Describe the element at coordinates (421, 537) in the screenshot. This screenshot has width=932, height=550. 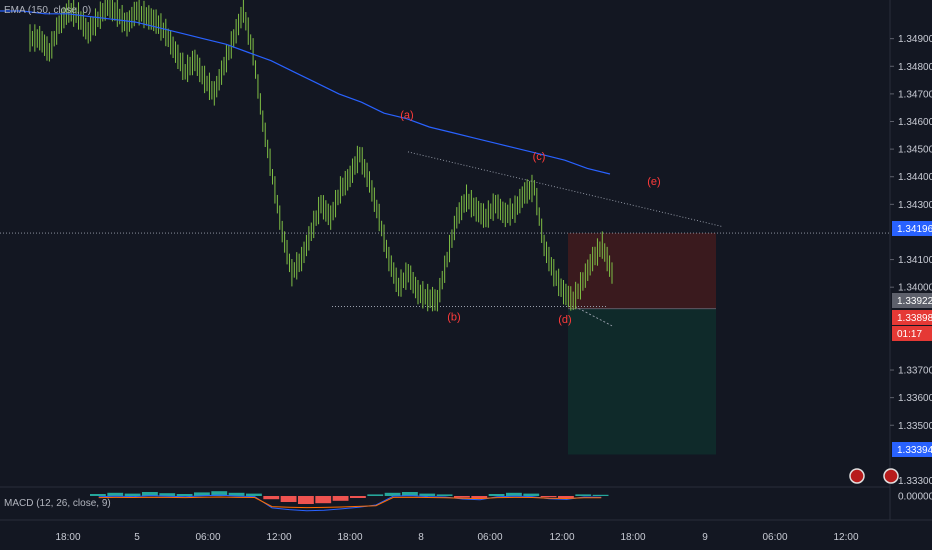
I see `time-axis-label: 8` at that location.